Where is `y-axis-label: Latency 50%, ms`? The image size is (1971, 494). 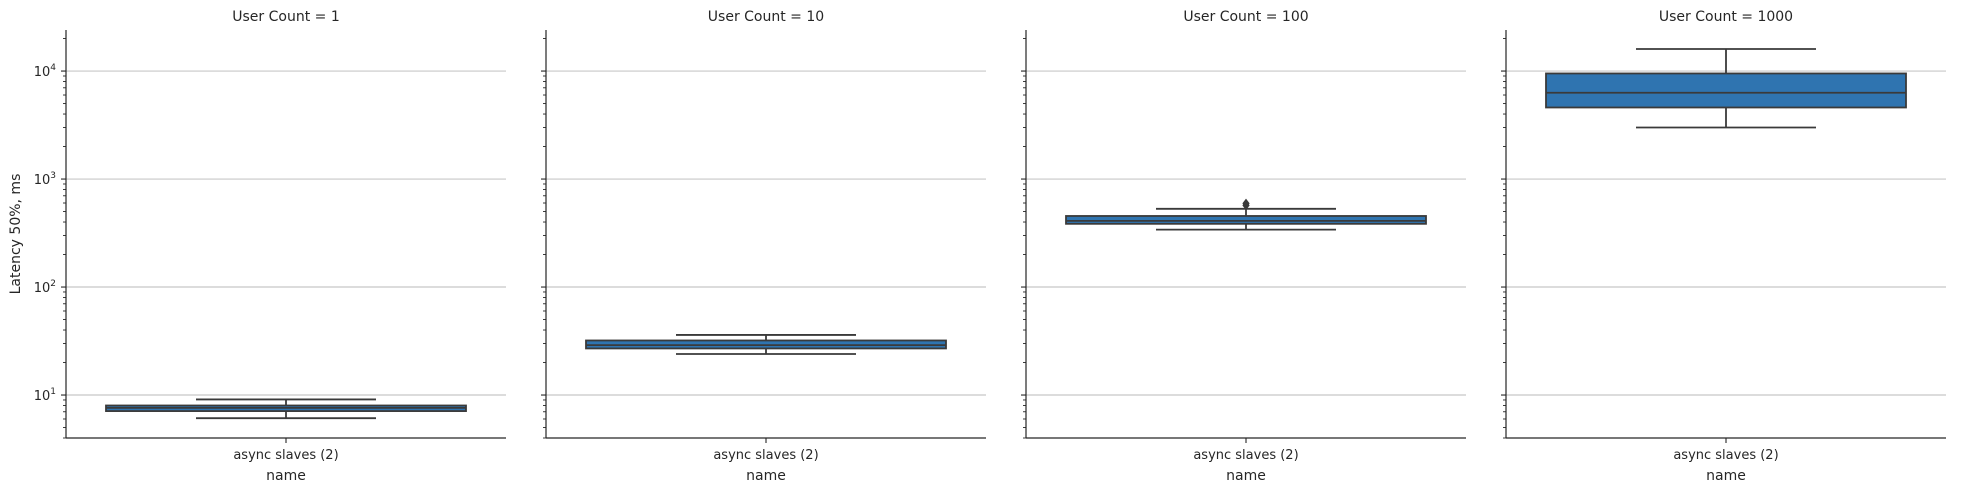
y-axis-label: Latency 50%, ms is located at coordinates (16, 234).